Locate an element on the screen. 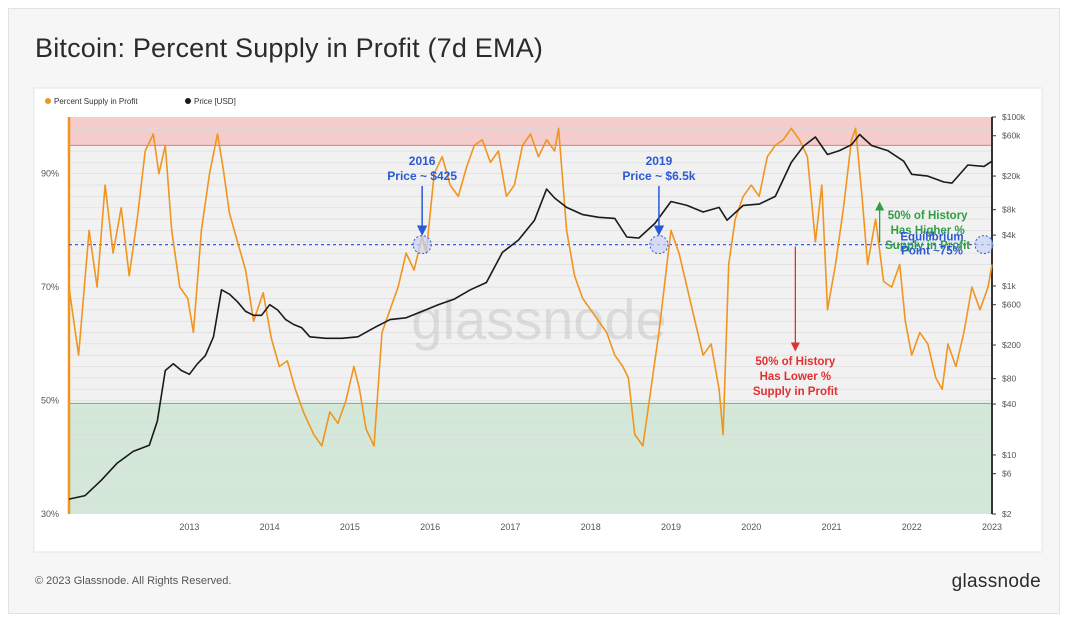 The width and height of the screenshot is (1068, 622). annotation-equilibrium-marker is located at coordinates (984, 245).